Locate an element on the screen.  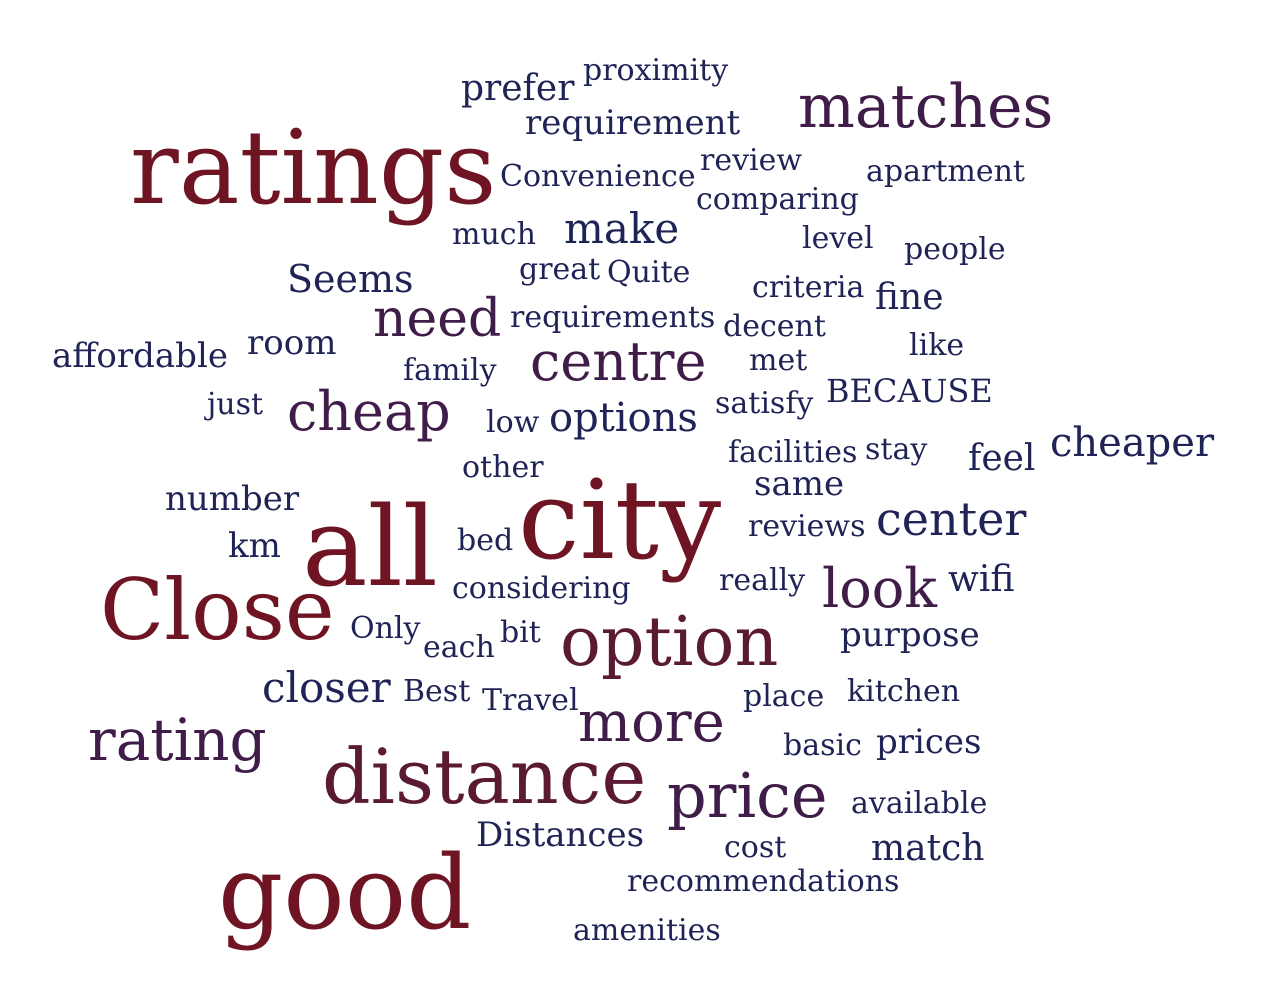
word-place: place is located at coordinates (784, 696).